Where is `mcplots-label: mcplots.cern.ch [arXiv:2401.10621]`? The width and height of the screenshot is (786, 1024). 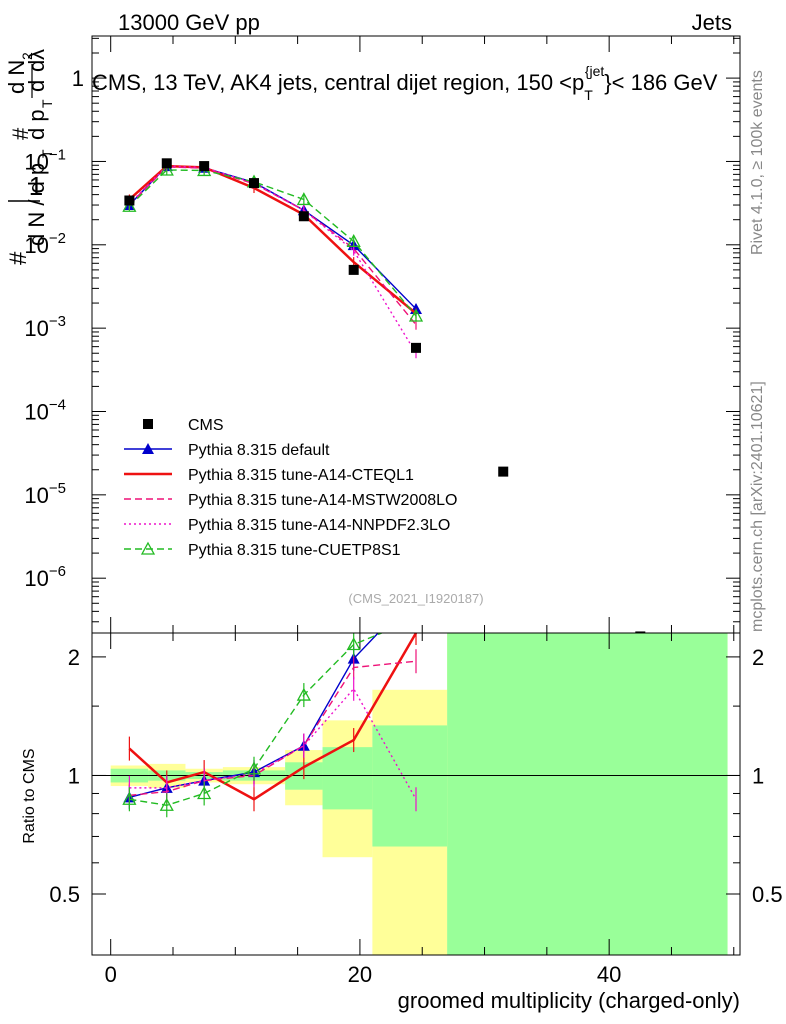
mcplots-label: mcplots.cern.ch [arXiv:2401.10621] is located at coordinates (757, 506).